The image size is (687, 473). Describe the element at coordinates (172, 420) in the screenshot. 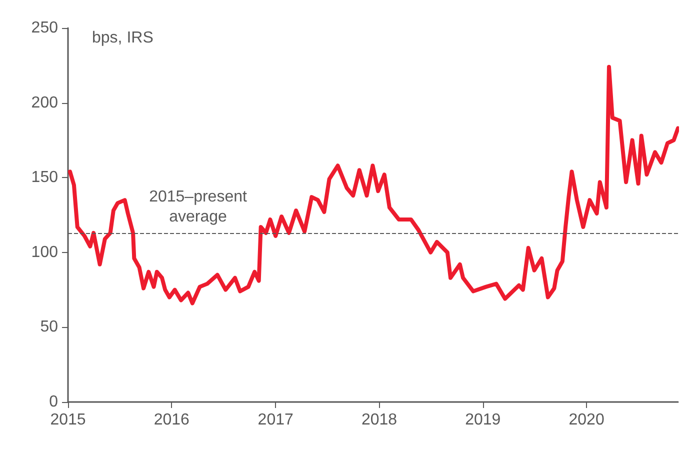

I see `x-tick-label: 2016` at that location.